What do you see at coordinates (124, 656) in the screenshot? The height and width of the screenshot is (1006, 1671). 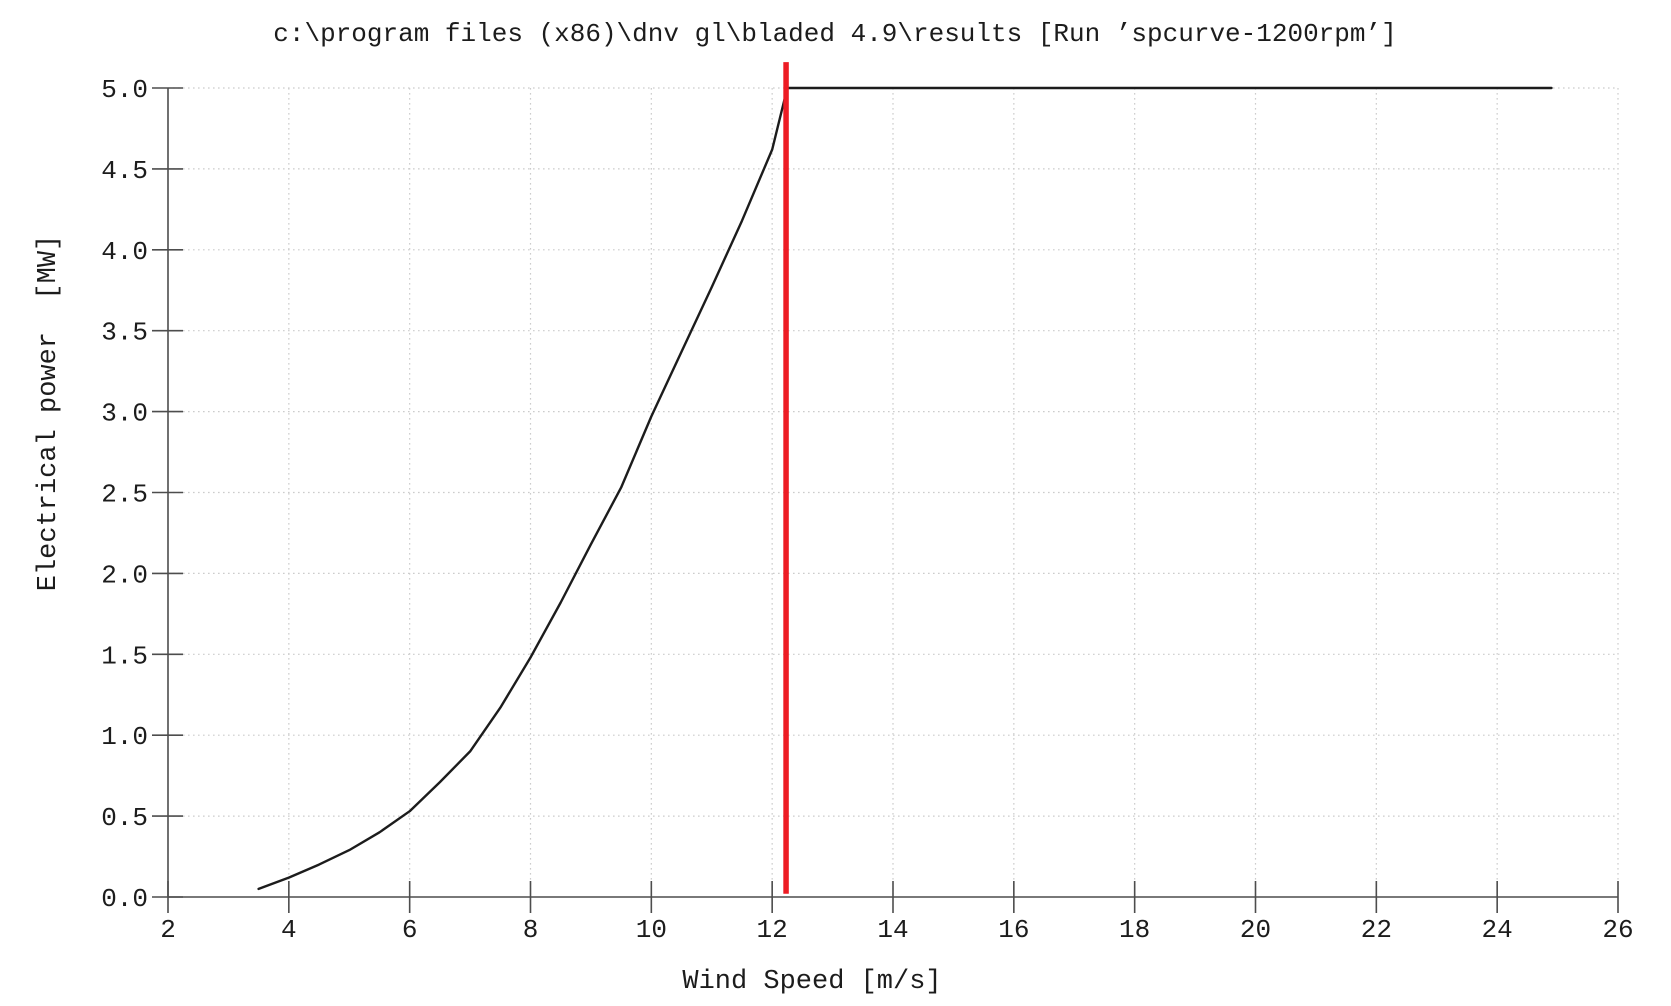 I see `y-tick-label: 1.5` at bounding box center [124, 656].